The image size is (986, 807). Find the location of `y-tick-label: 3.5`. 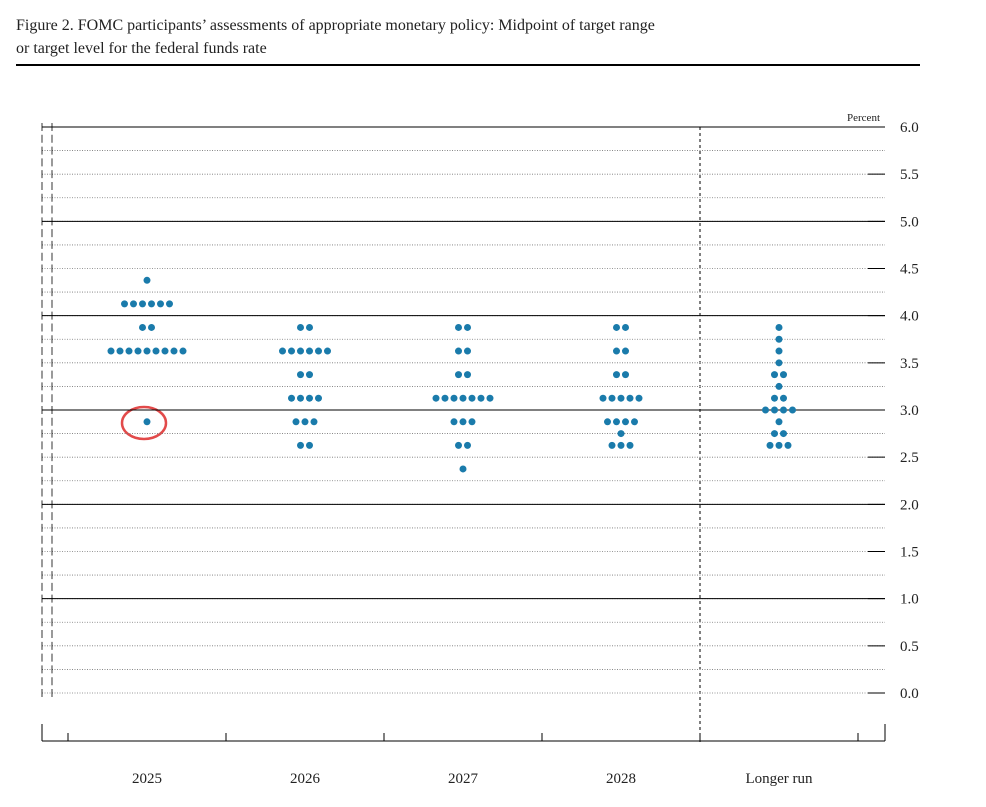

y-tick-label: 3.5 is located at coordinates (909, 364).